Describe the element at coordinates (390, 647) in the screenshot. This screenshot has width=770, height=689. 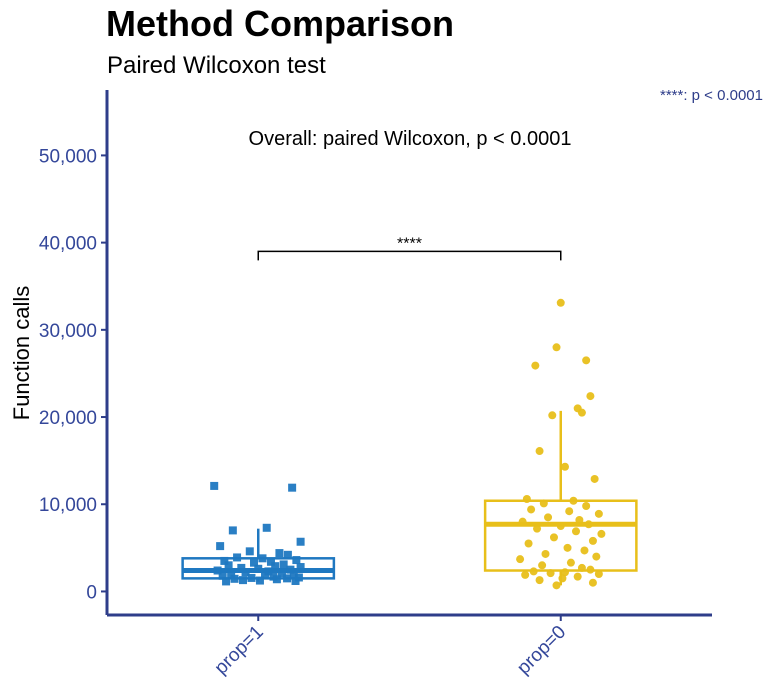
I see `x-axis-ticks: prop=1 prop=0` at that location.